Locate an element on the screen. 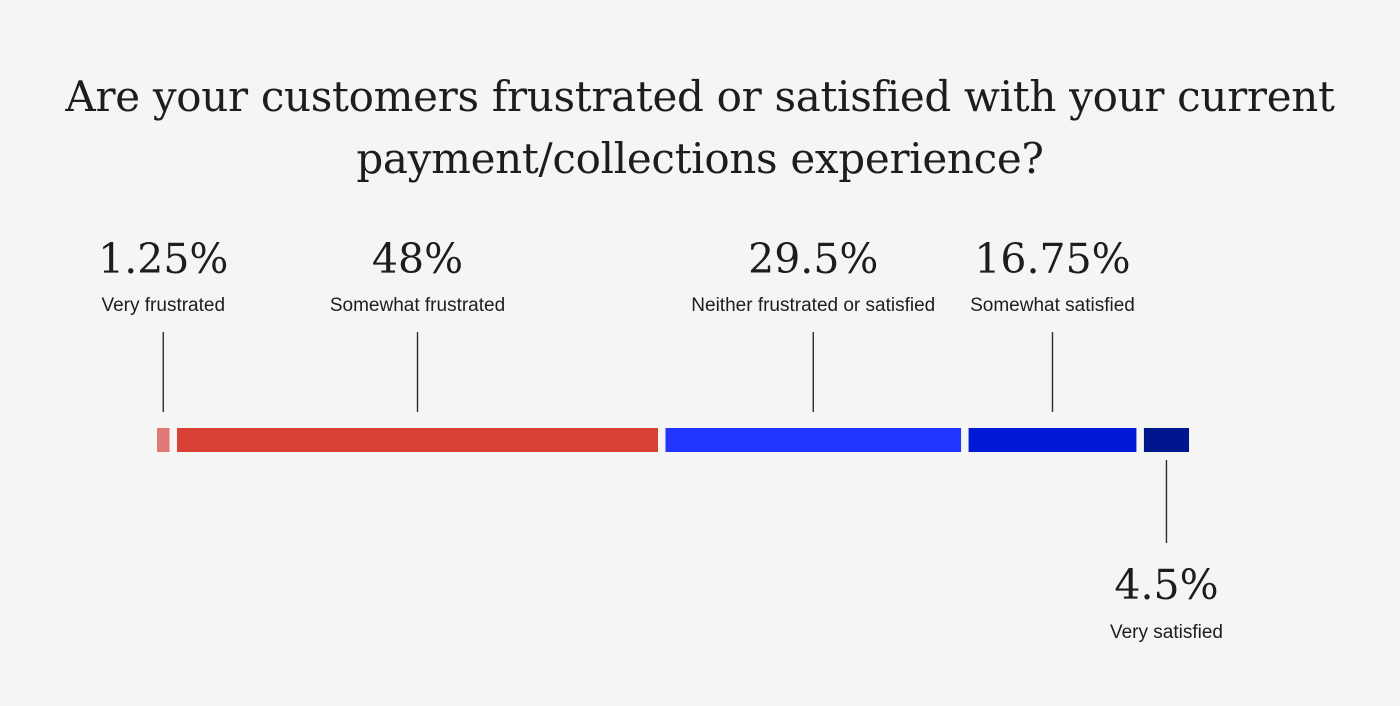  value-label-very-satisfied: 4.5% is located at coordinates (1166, 585).